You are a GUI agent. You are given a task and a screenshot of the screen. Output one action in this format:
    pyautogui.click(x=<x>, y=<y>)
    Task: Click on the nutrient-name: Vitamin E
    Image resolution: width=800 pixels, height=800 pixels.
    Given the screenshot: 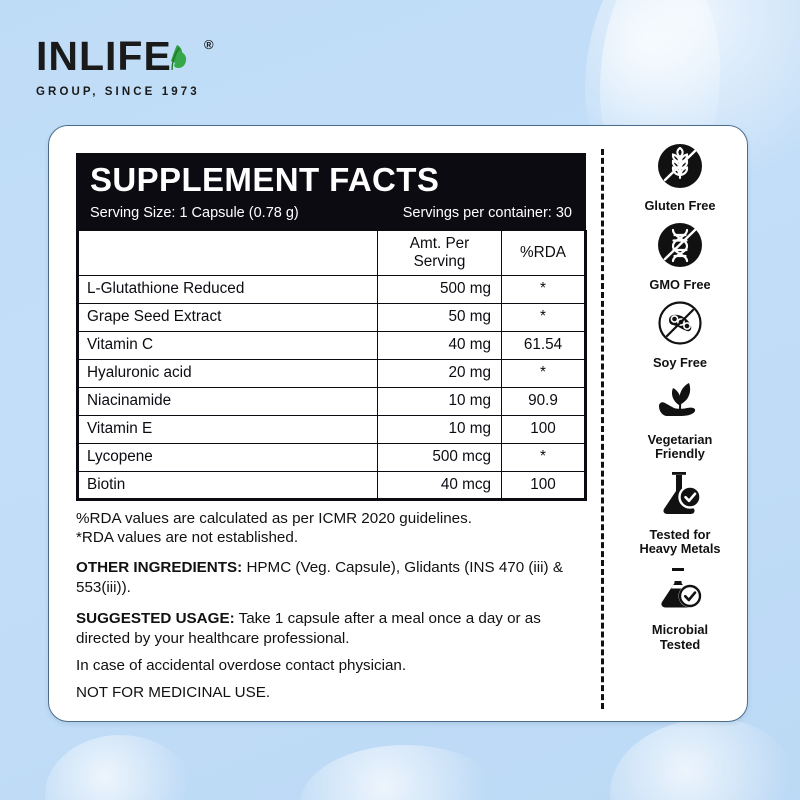 What is the action you would take?
    pyautogui.click(x=227, y=429)
    